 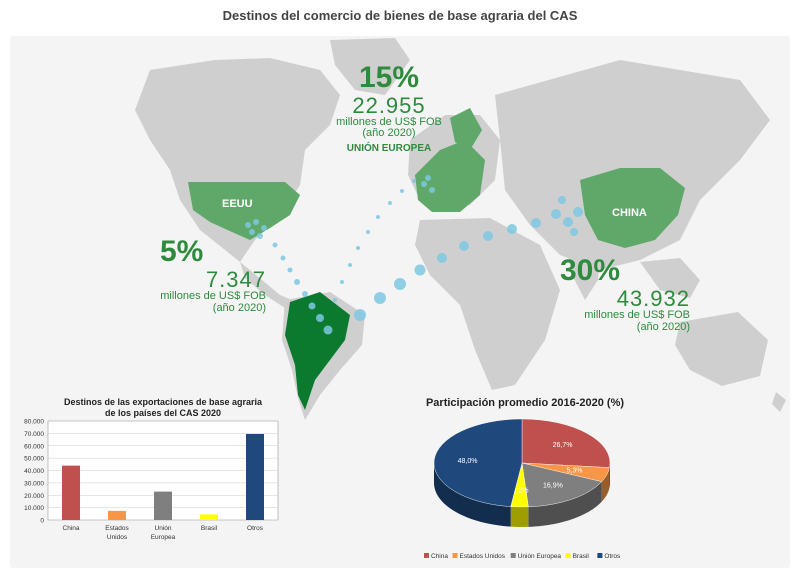 What do you see at coordinates (653, 298) in the screenshot?
I see `china-amount: 43.932` at bounding box center [653, 298].